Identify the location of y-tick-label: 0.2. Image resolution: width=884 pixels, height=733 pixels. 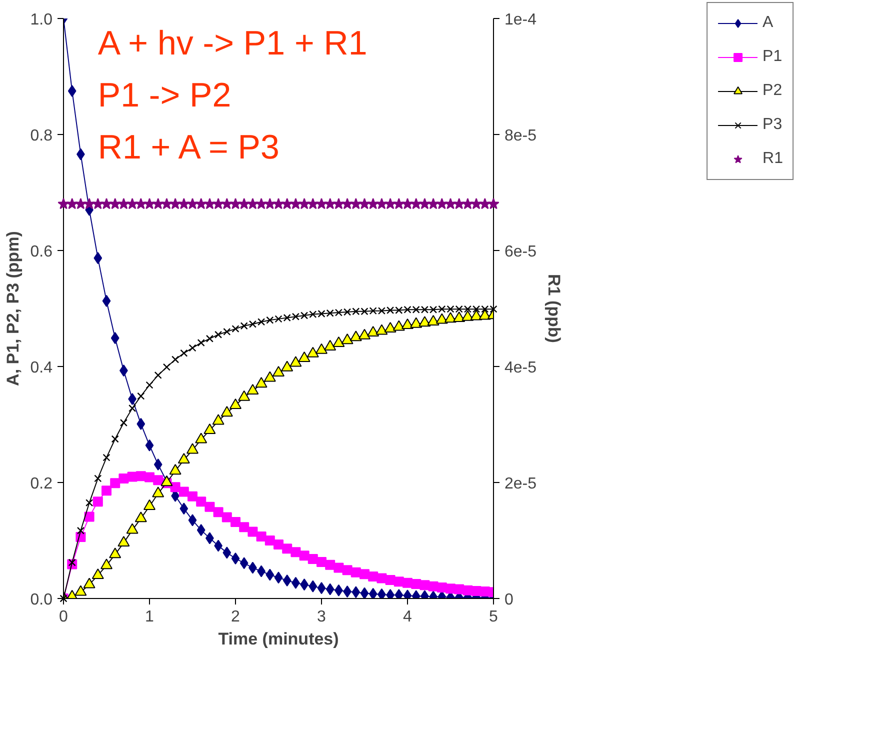
(41, 484).